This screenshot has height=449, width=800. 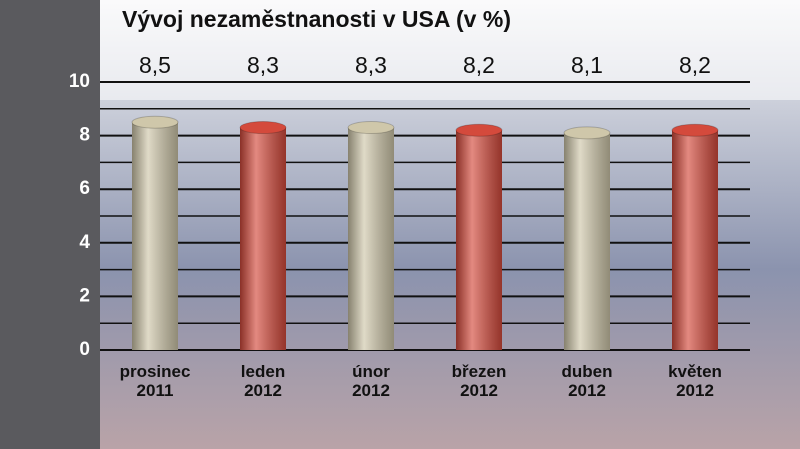 What do you see at coordinates (316, 19) in the screenshot?
I see `chart-title: Vývoj nezaměstnanosti v USA (v %)` at bounding box center [316, 19].